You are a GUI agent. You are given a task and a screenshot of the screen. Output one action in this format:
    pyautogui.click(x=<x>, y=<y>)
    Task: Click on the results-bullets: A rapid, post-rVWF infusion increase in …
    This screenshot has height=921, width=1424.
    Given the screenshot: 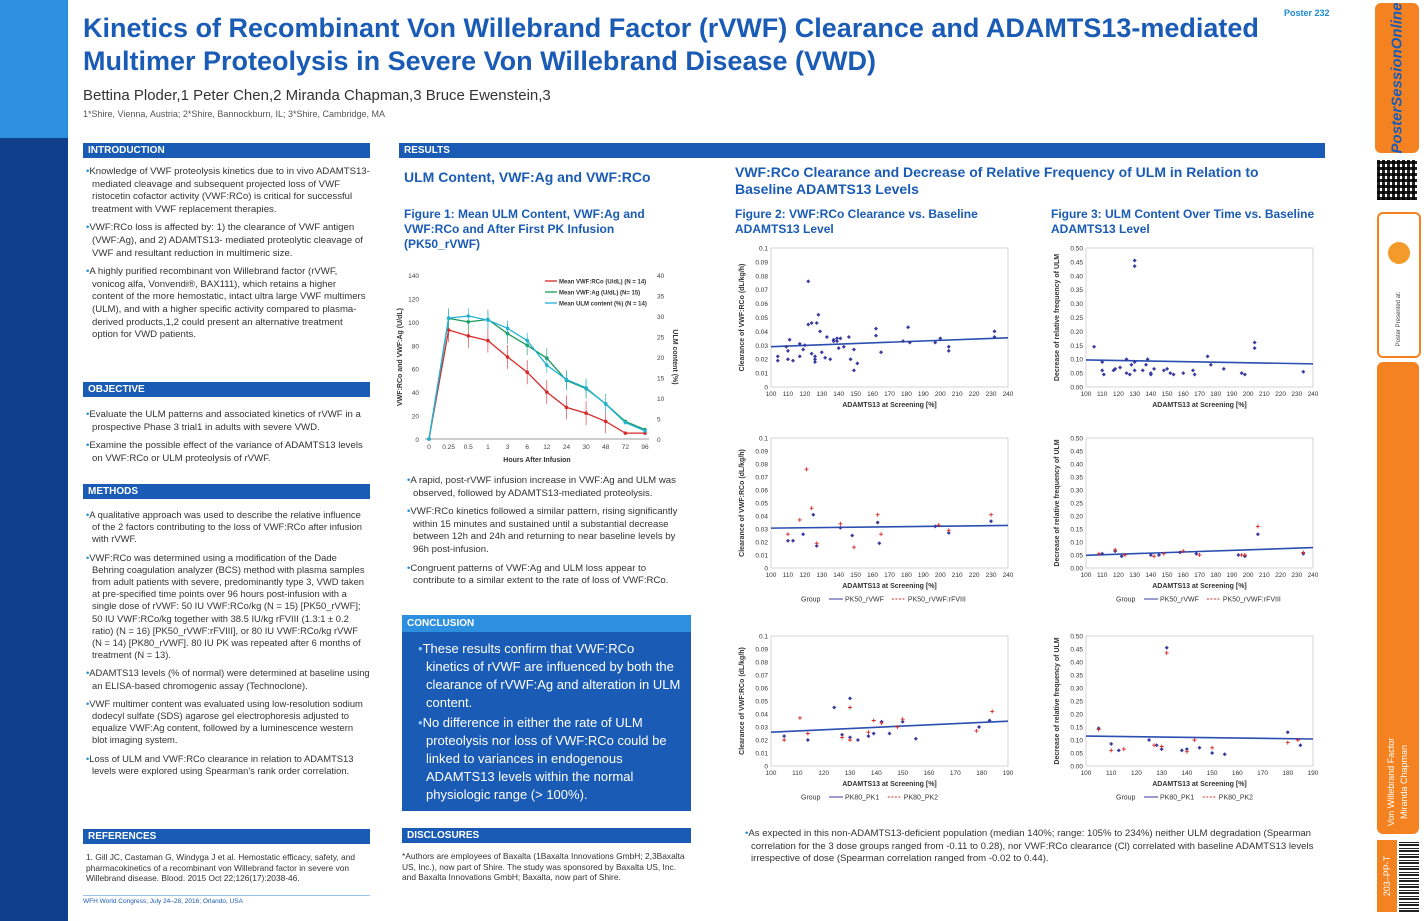 What is the action you would take?
    pyautogui.click(x=545, y=534)
    